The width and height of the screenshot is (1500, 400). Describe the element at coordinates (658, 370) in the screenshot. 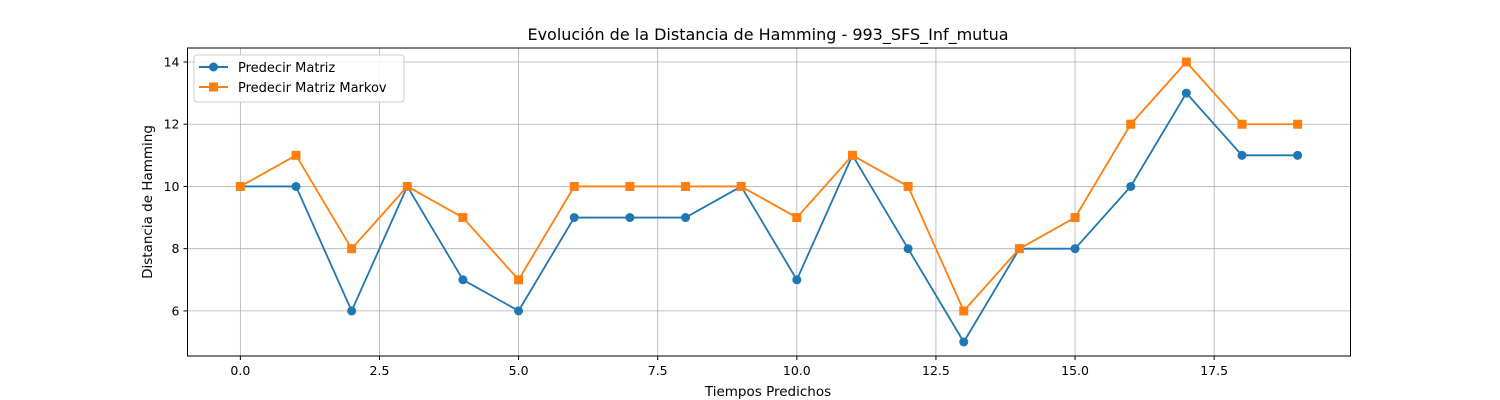

I see `x-tick-label: 7.5` at that location.